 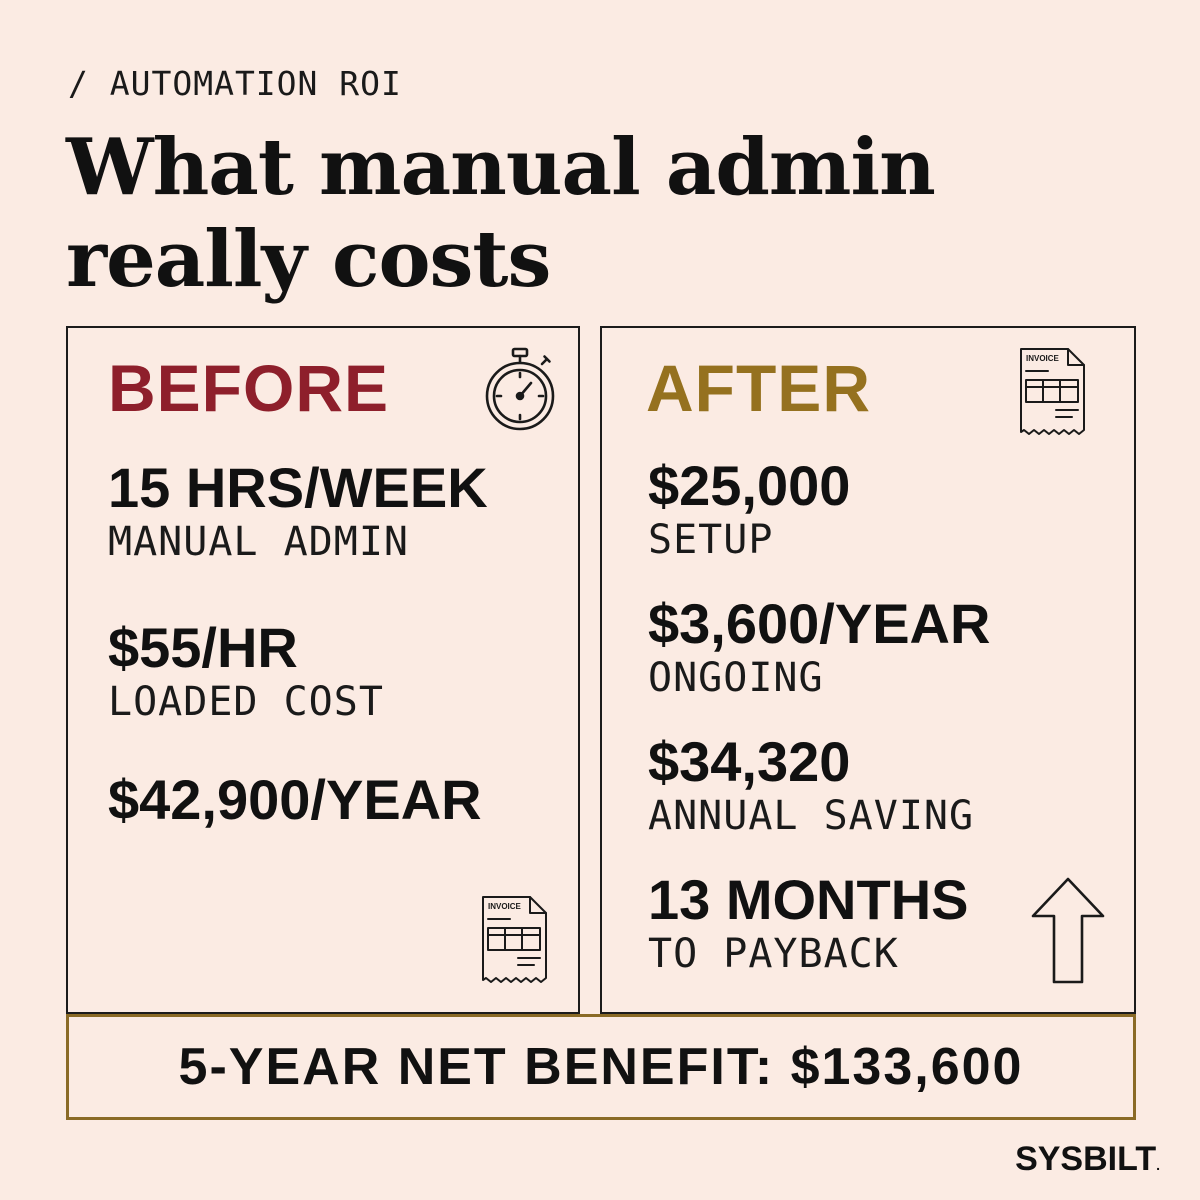 I want to click on after-heading: AFTER, so click(x=758, y=388).